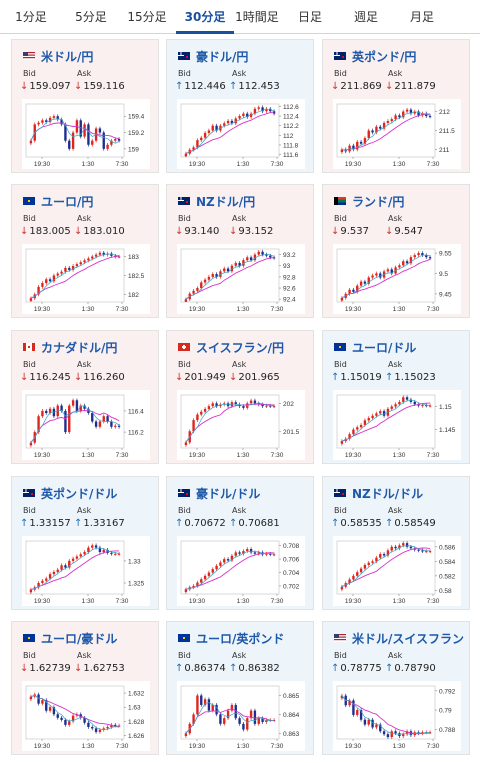  What do you see at coordinates (361, 668) in the screenshot?
I see `bid-value-text: 0.78775` at bounding box center [361, 668].